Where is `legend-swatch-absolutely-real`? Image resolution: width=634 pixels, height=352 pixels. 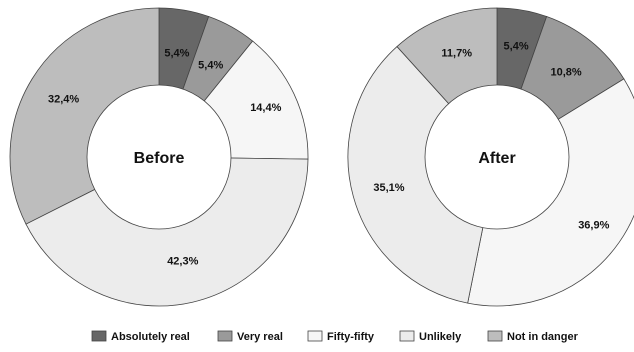 legend-swatch-absolutely-real is located at coordinates (99, 336).